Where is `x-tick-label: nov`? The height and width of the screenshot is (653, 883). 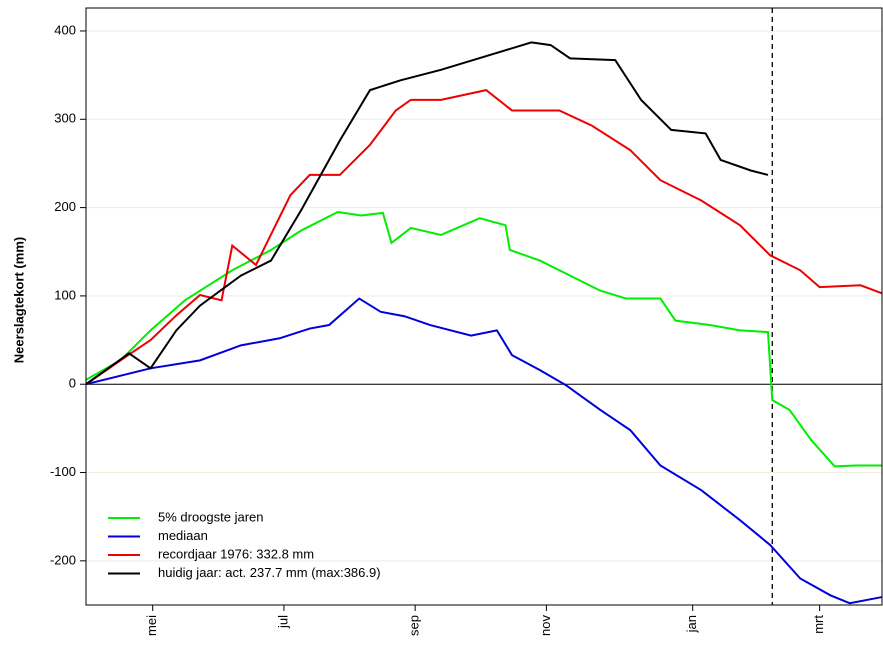 x-tick-label: nov is located at coordinates (545, 625).